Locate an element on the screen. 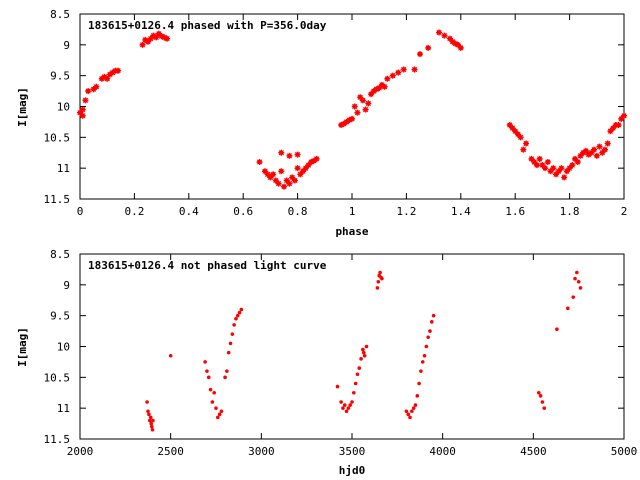  phased-y-axis-label: I[mag] is located at coordinates (22, 107).